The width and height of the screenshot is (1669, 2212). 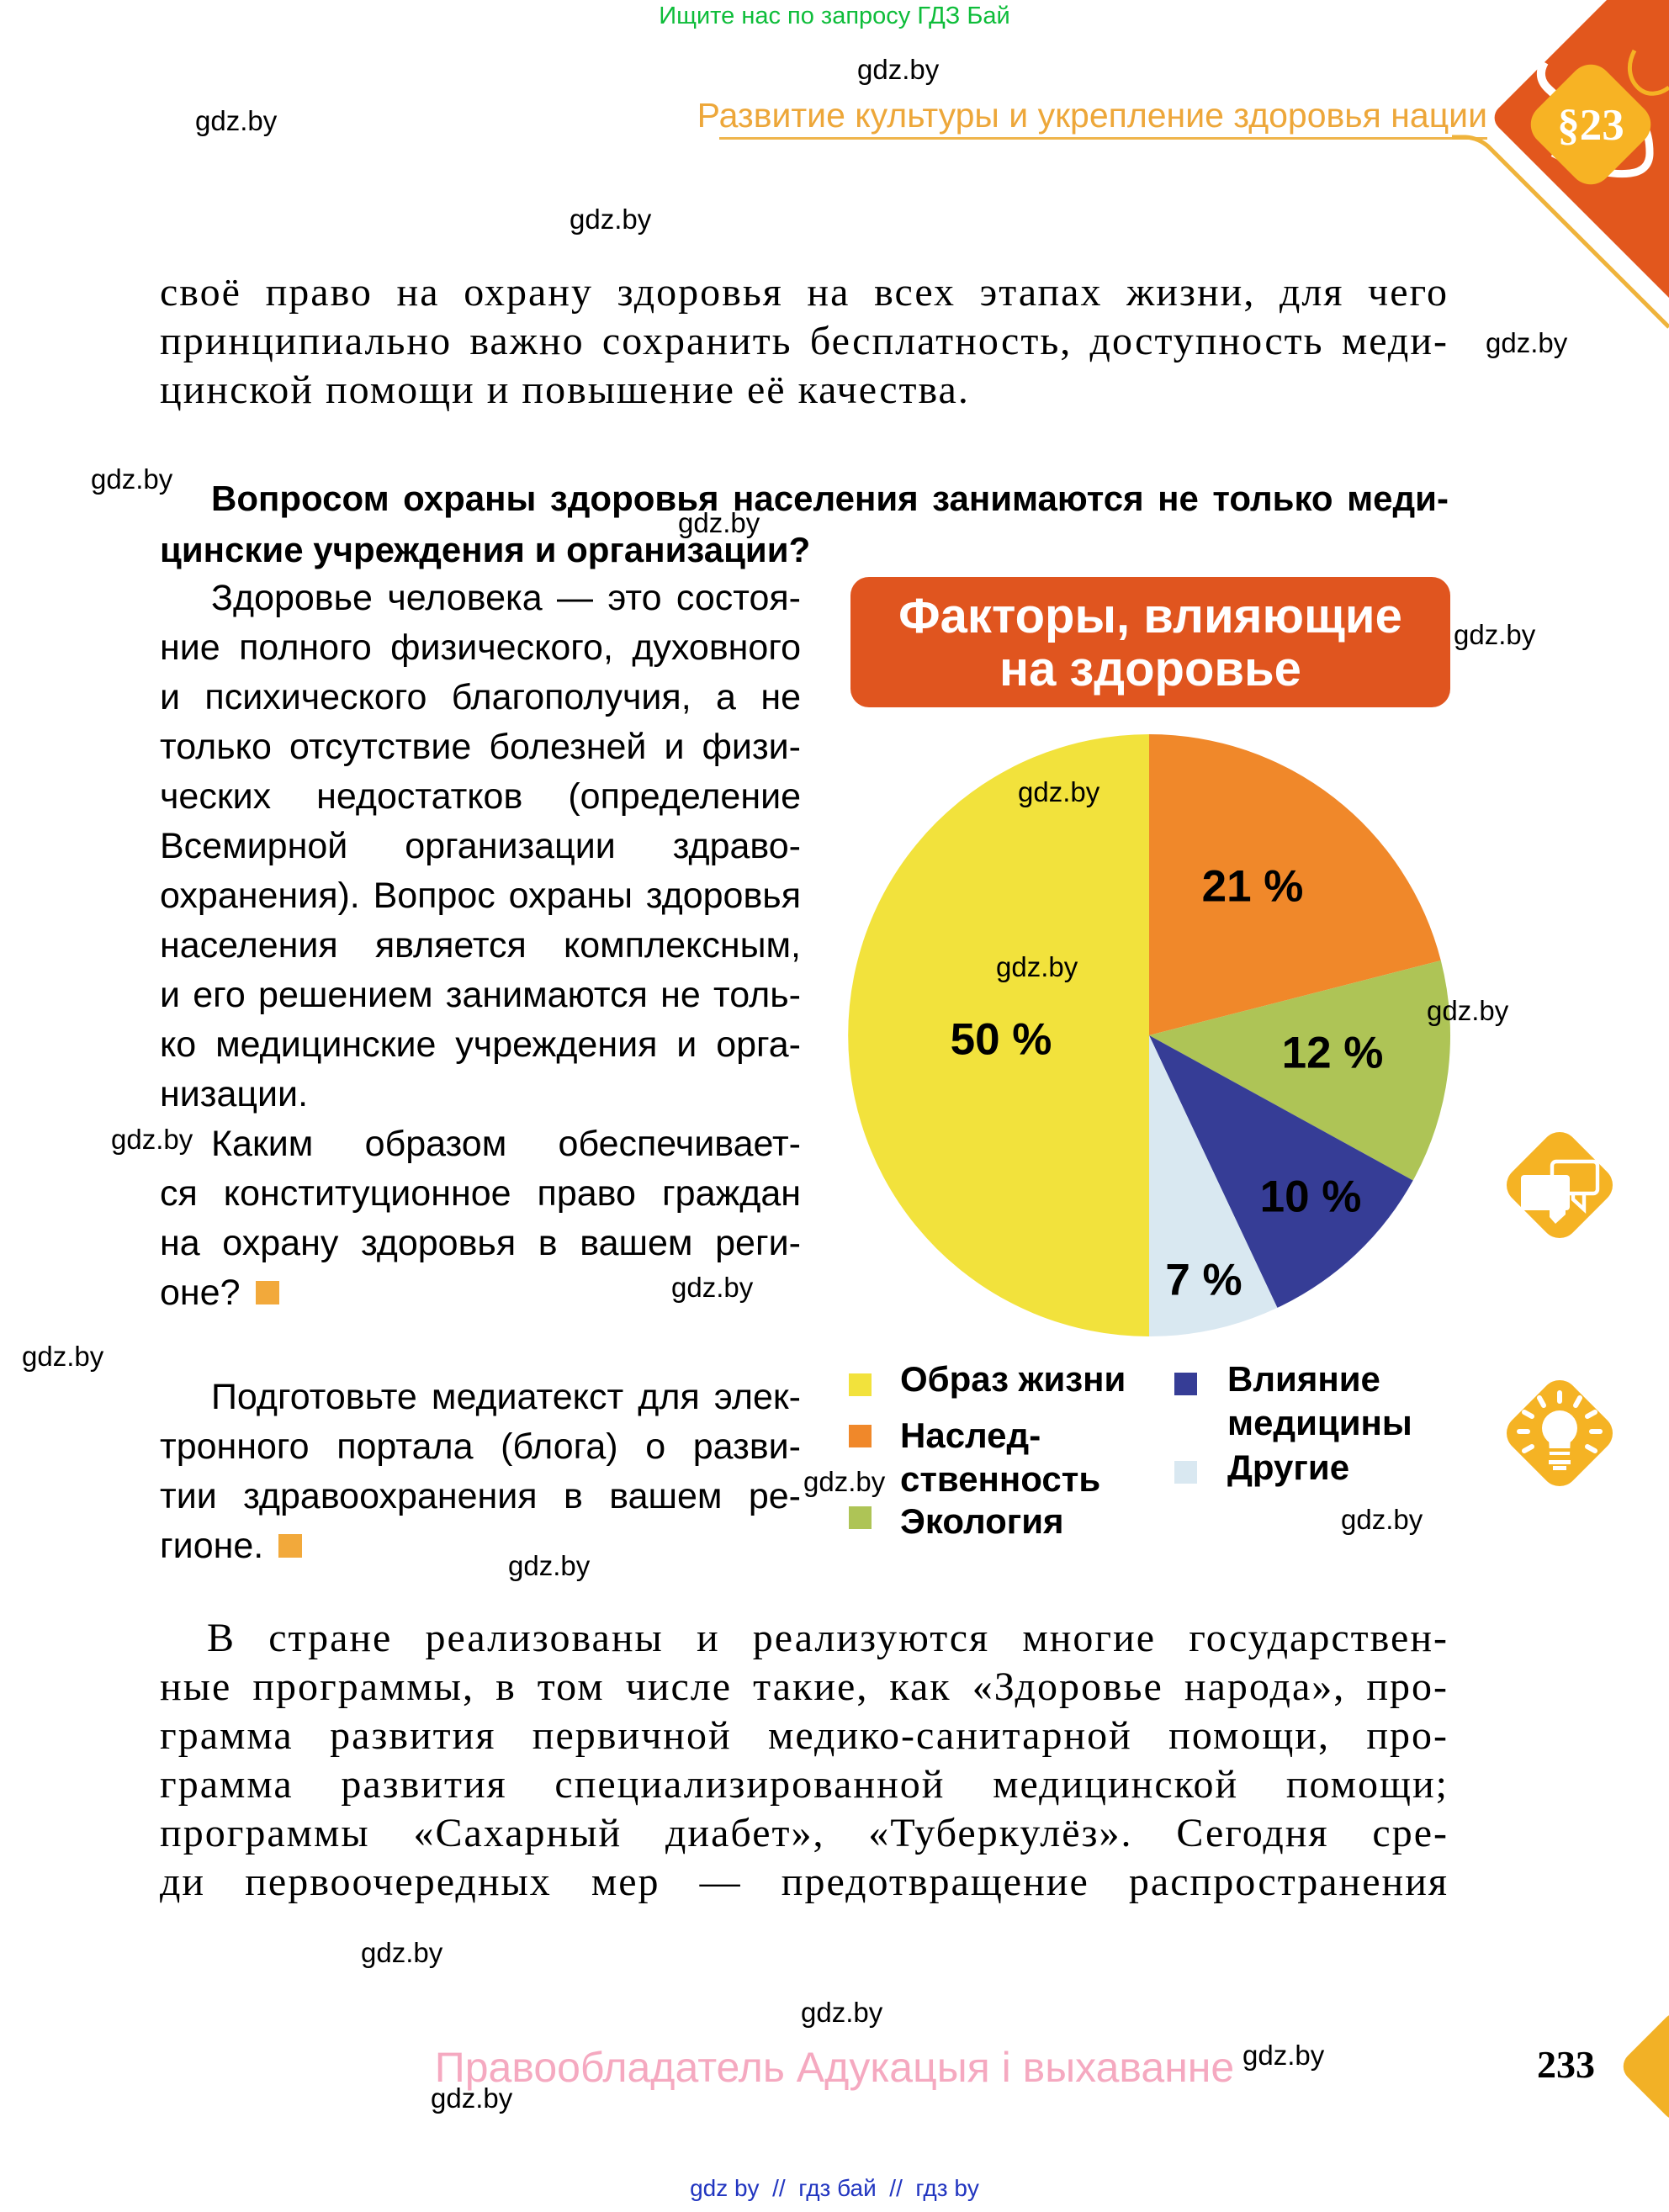 What do you see at coordinates (1590, 126) in the screenshot?
I see `svg-text: §23` at bounding box center [1590, 126].